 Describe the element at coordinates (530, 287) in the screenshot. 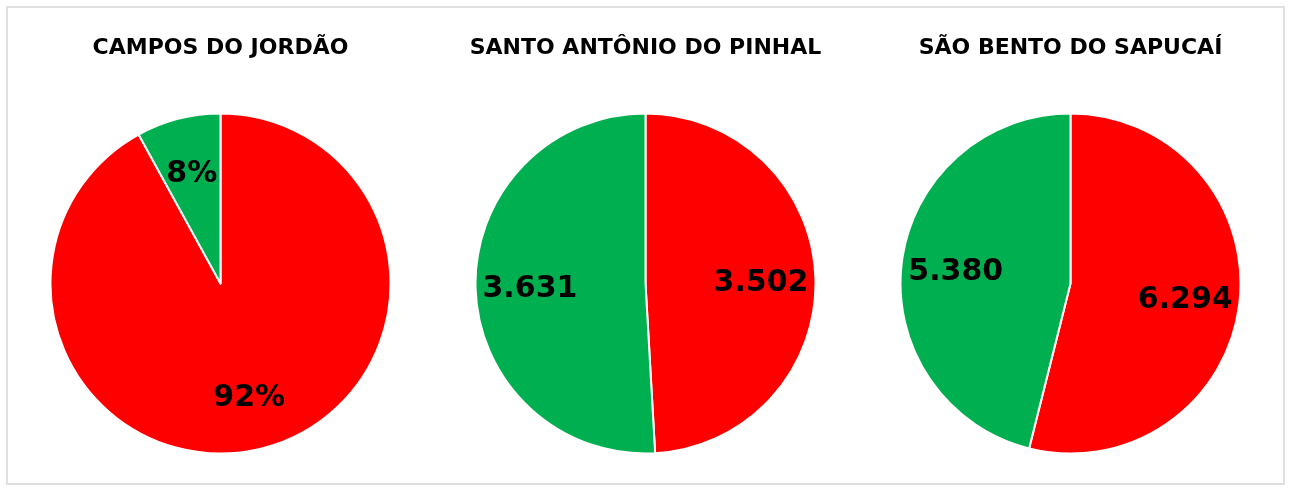

I see `data-label: 3.631` at that location.